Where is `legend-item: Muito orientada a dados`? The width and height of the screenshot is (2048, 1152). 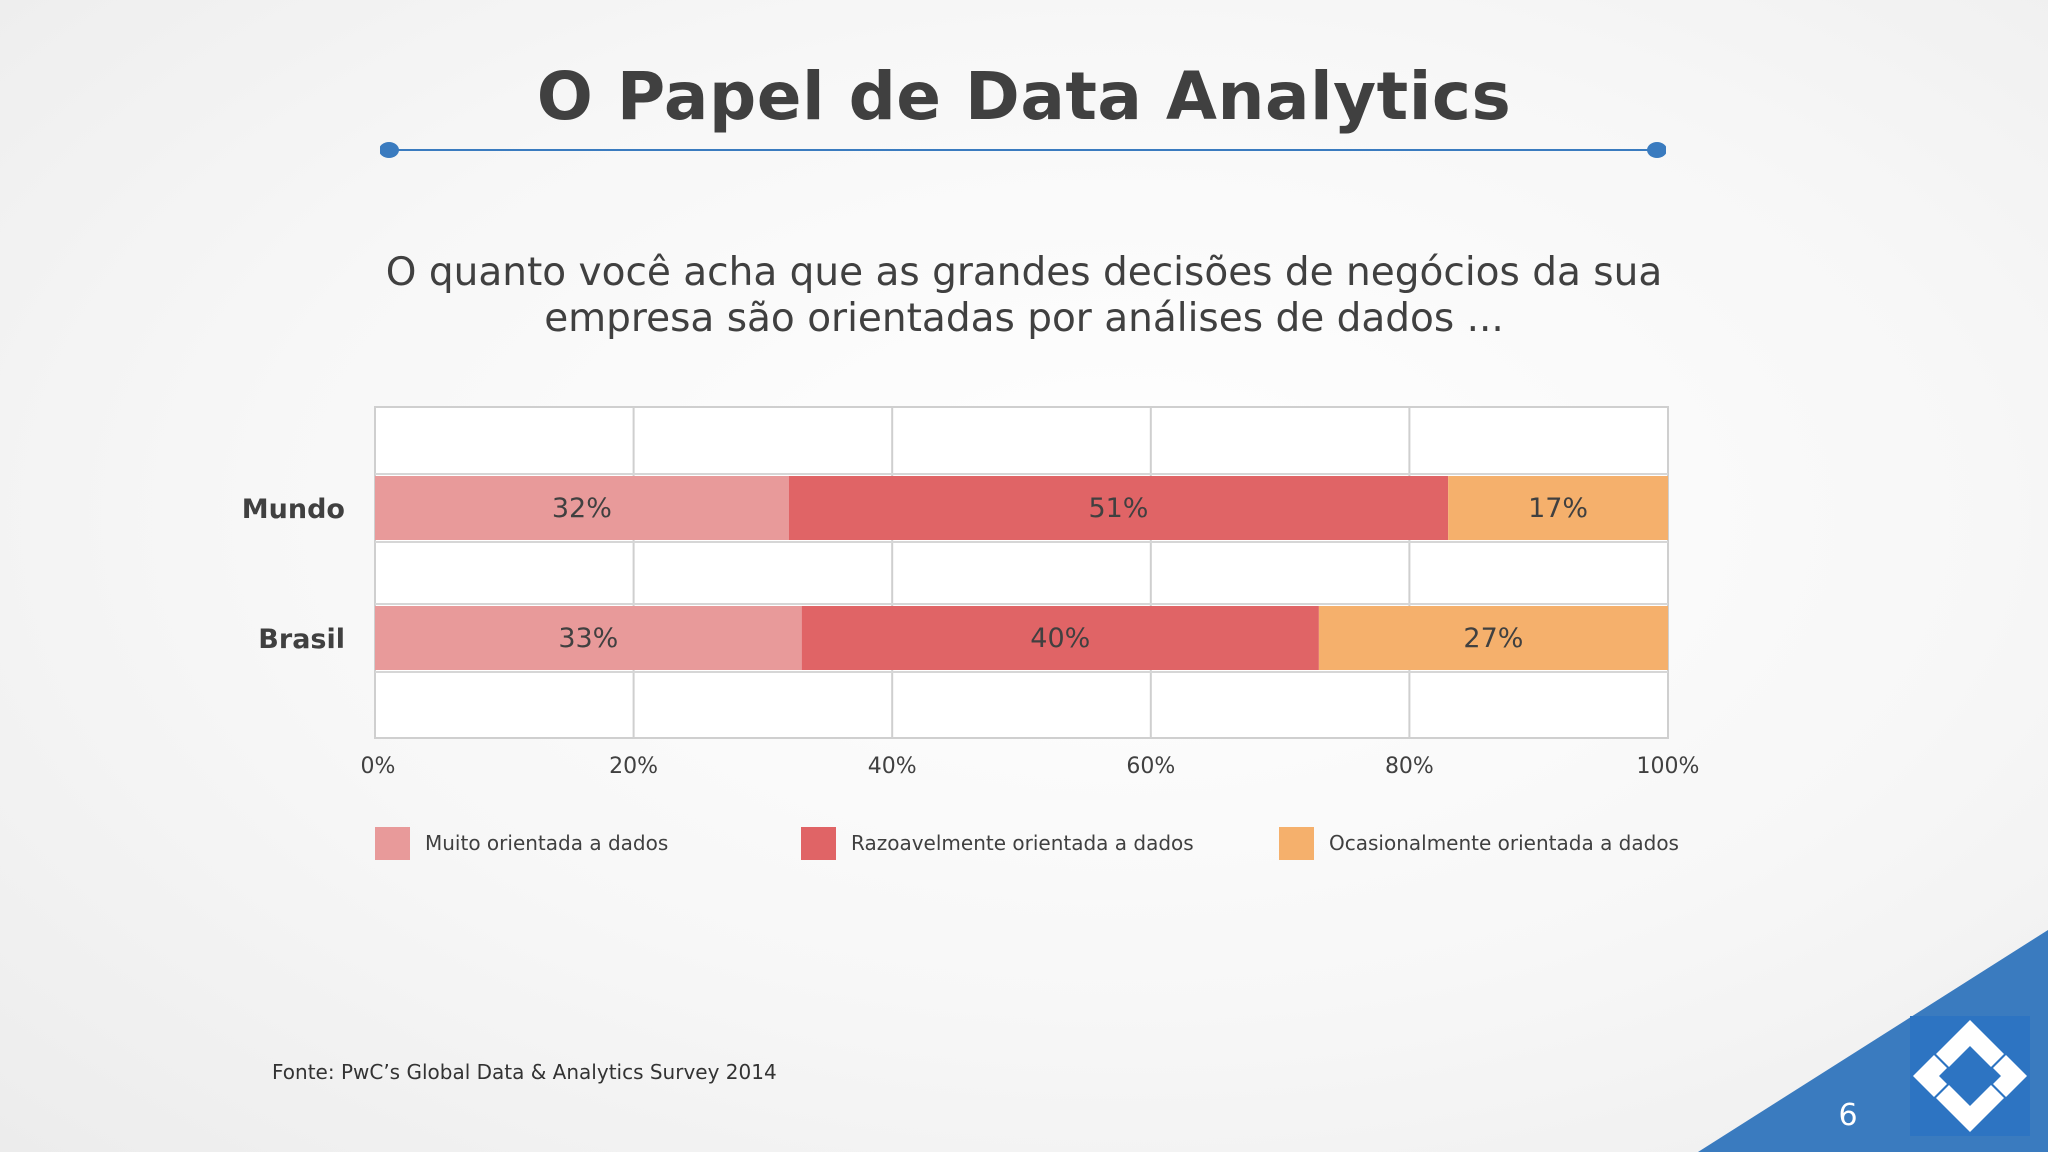
legend-item: Muito orientada a dados is located at coordinates (521, 843).